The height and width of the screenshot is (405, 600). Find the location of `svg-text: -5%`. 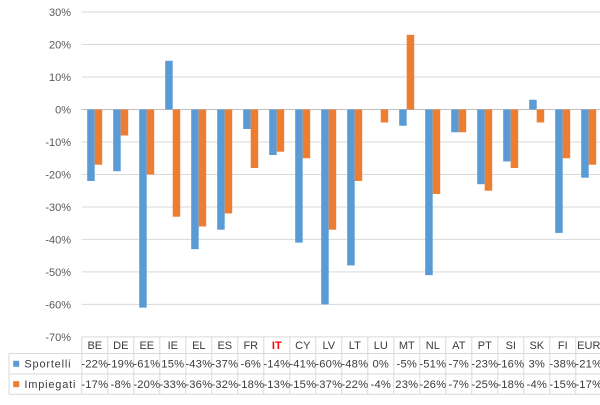

svg-text: -5% is located at coordinates (407, 365).